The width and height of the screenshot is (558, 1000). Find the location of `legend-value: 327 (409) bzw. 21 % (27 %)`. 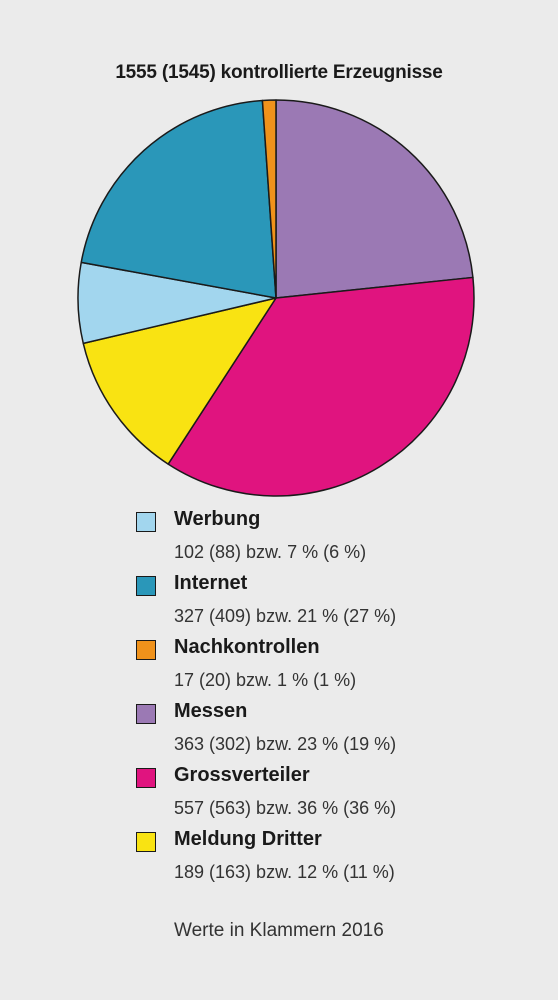

legend-value: 327 (409) bzw. 21 % (27 %) is located at coordinates (285, 616).